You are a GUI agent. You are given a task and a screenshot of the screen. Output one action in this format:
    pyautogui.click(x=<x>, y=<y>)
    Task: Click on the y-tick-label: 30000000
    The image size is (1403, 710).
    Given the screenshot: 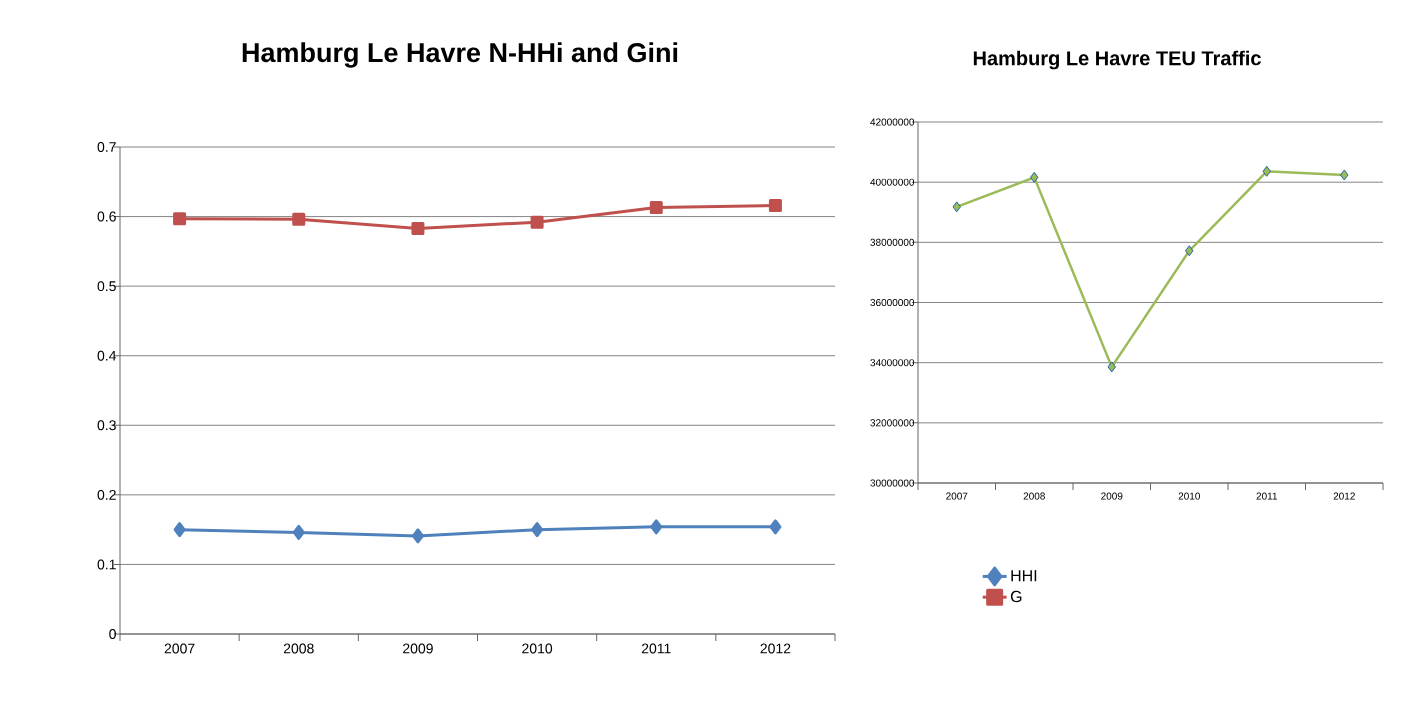 What is the action you would take?
    pyautogui.click(x=892, y=483)
    